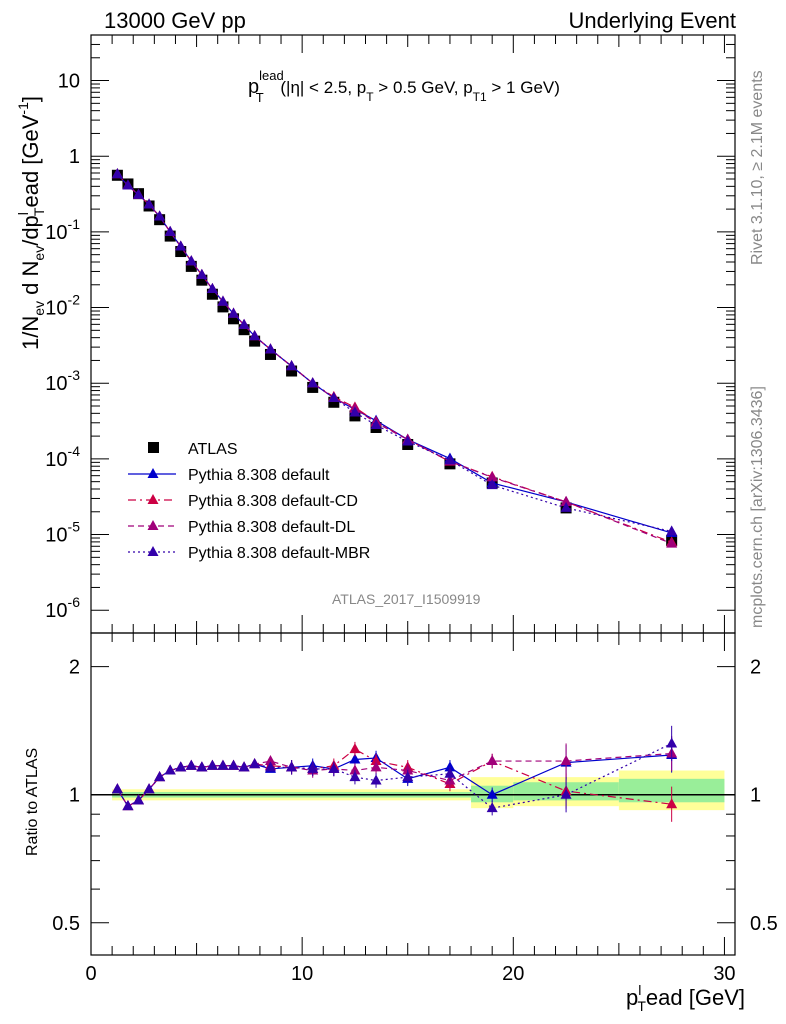 This screenshot has width=786, height=1024. I want to click on legend-label: Pythia 8.308 default-MBR, so click(279, 553).